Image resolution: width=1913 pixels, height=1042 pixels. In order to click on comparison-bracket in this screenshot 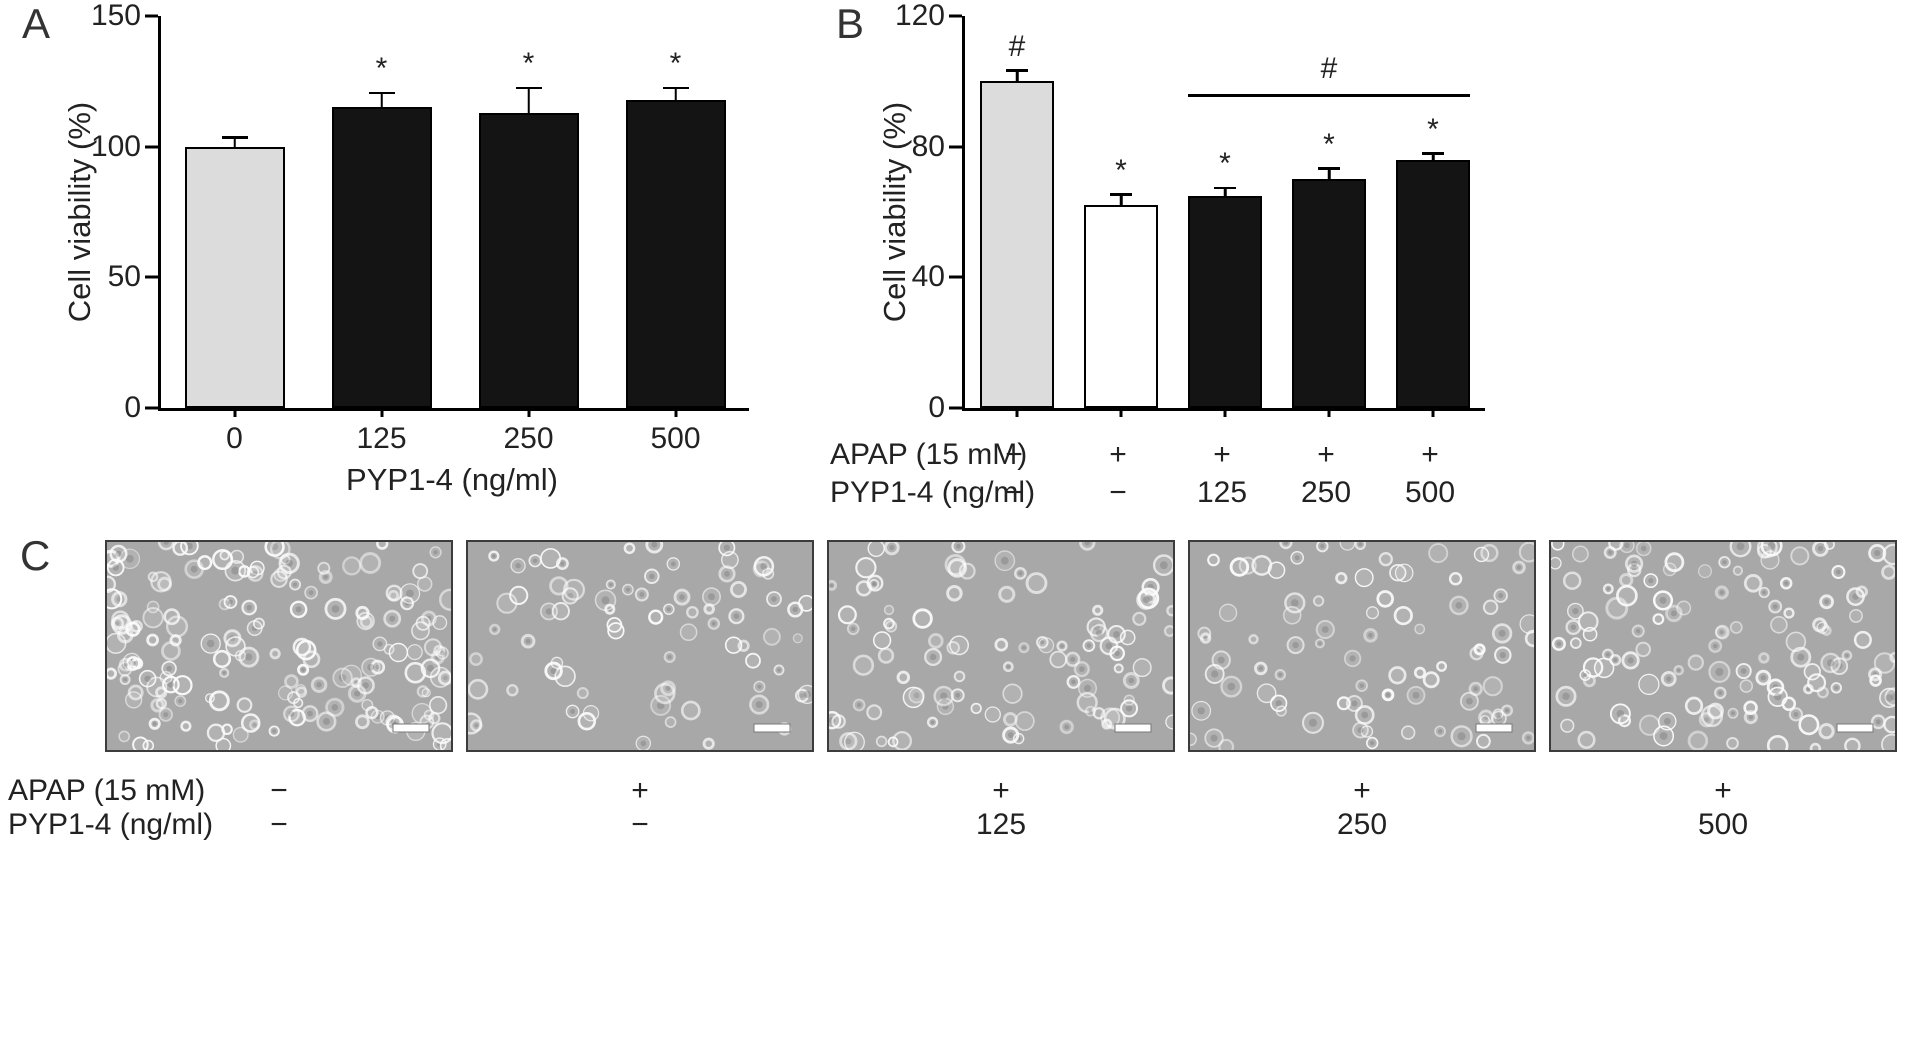, I will do `click(1329, 96)`.